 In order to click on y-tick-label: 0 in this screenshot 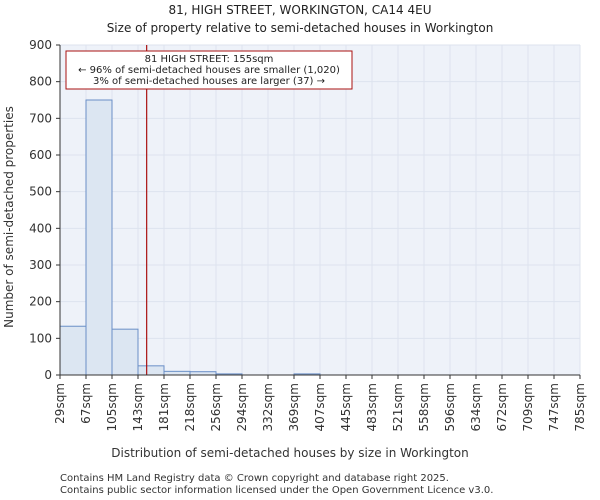, I will do `click(48, 375)`.